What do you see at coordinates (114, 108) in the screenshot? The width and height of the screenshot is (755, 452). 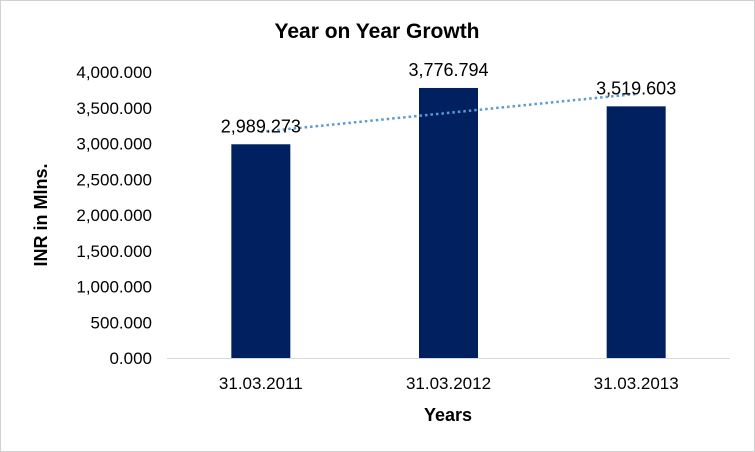 I see `y-tick-label: 3,500.000` at bounding box center [114, 108].